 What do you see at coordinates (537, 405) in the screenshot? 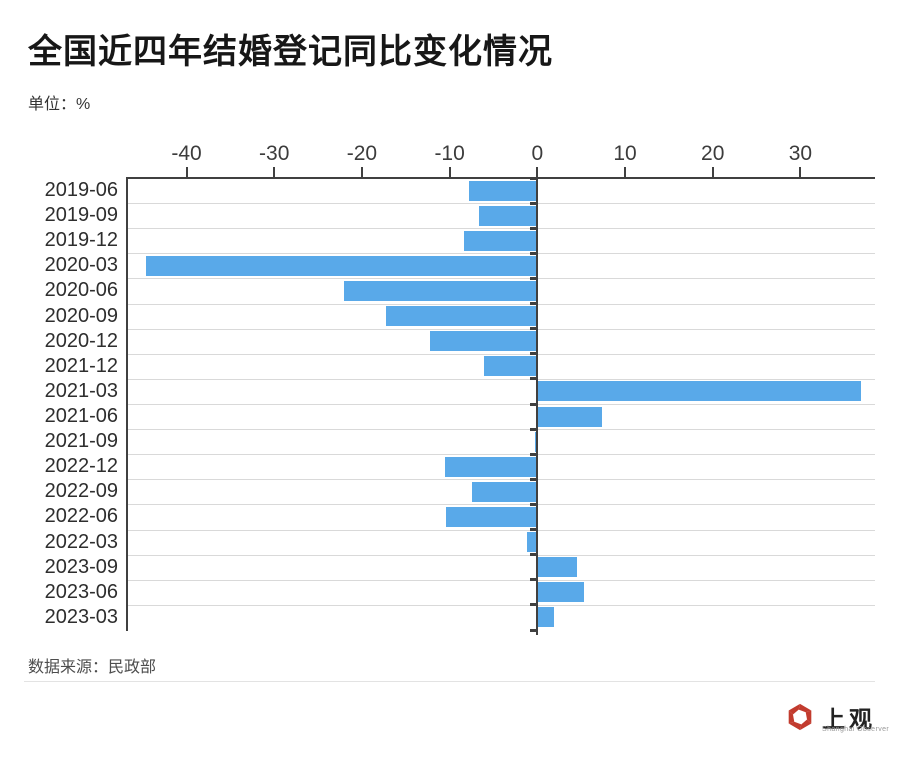
I see `zero-axis-line` at bounding box center [537, 405].